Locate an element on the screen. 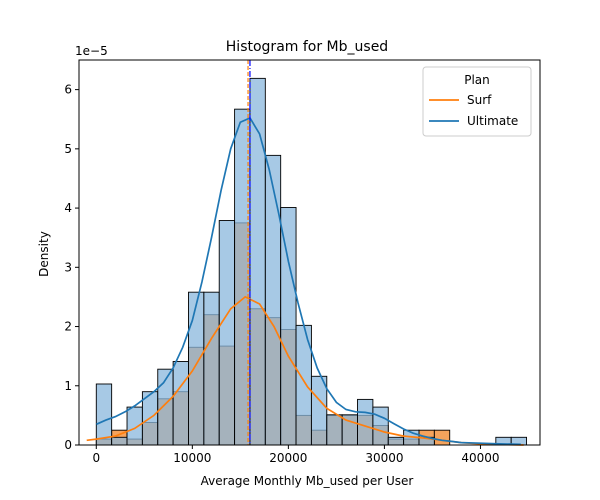  y-axis-label: Density is located at coordinates (44, 254).